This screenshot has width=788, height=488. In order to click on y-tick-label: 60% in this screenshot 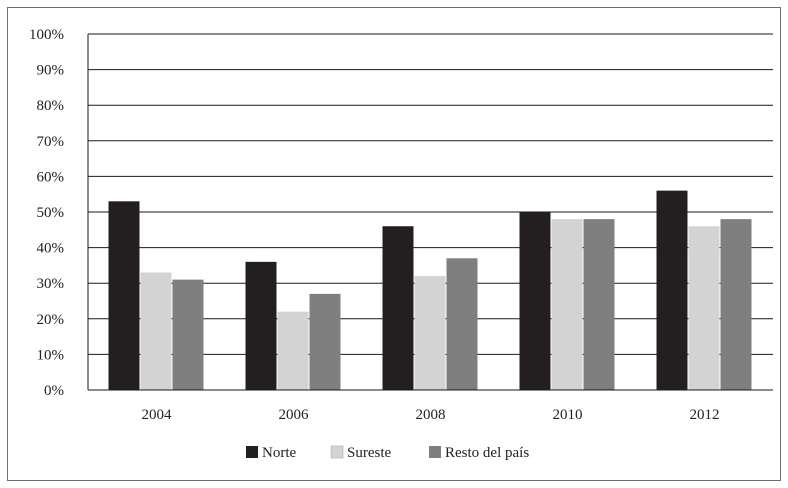, I will do `click(51, 177)`.